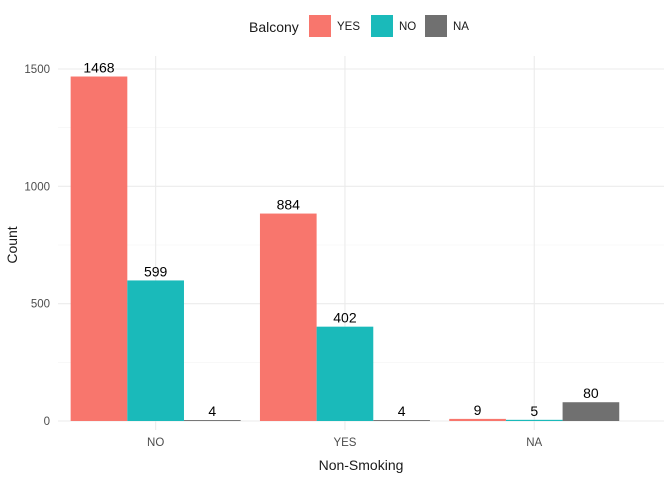 Image resolution: width=672 pixels, height=480 pixels. I want to click on x-axis-ticks: NO YES NA, so click(345, 443).